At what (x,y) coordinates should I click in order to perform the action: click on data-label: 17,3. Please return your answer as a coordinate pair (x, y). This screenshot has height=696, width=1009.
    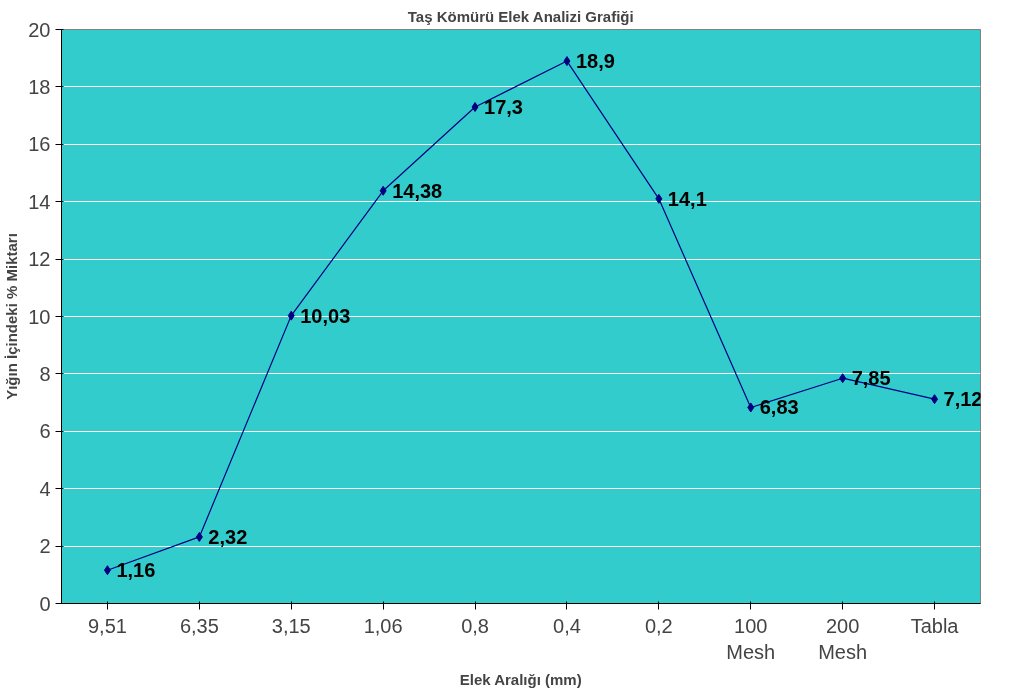
    Looking at the image, I should click on (503, 106).